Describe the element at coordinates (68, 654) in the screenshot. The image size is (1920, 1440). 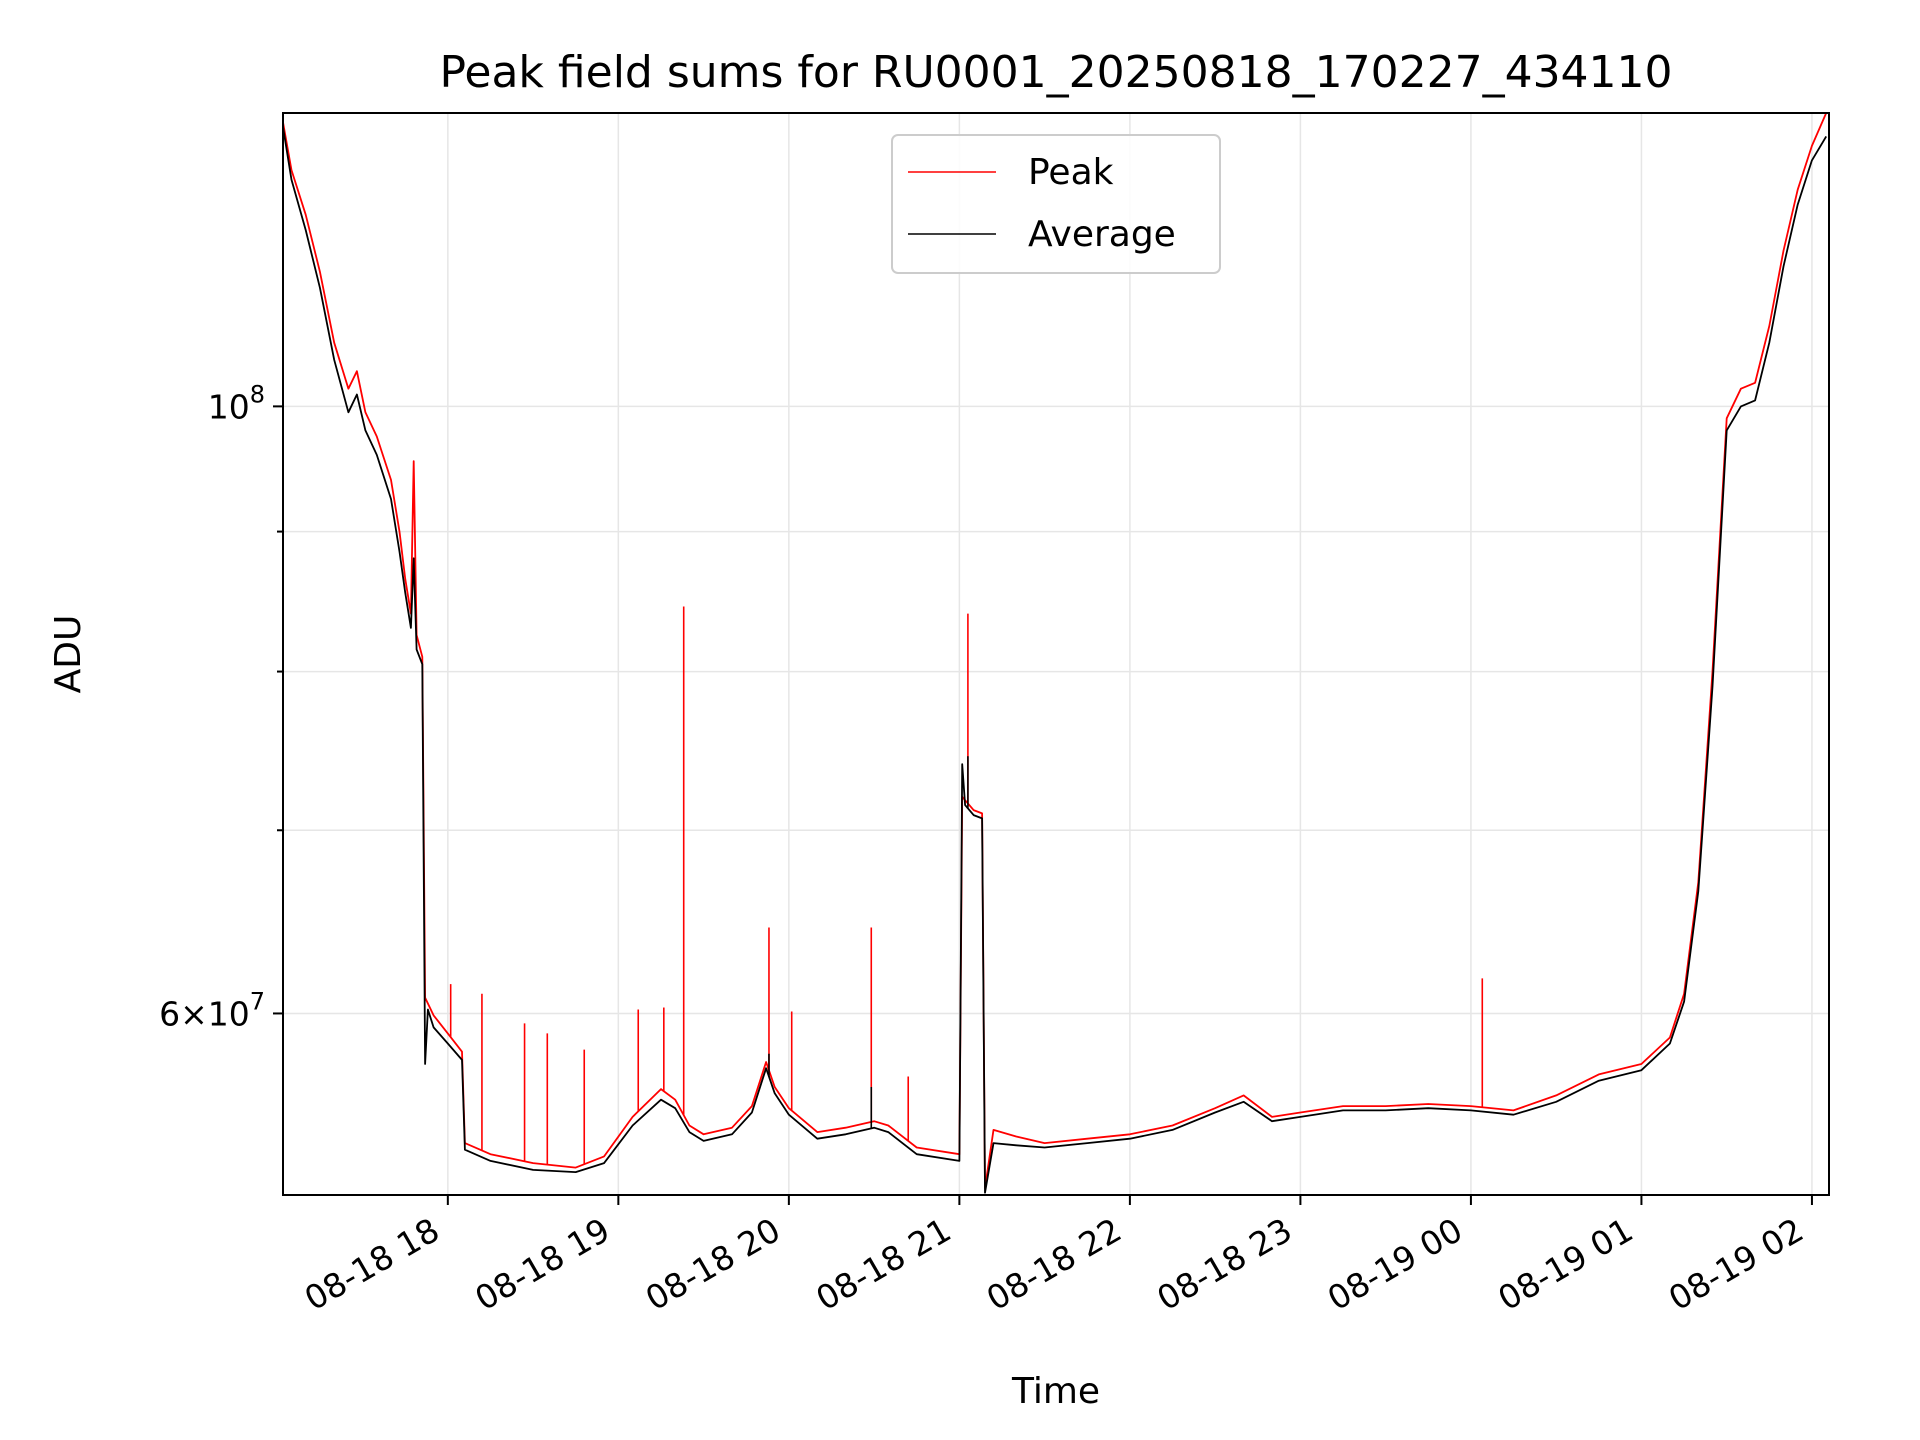
I see `y-axis-label: ADU` at that location.